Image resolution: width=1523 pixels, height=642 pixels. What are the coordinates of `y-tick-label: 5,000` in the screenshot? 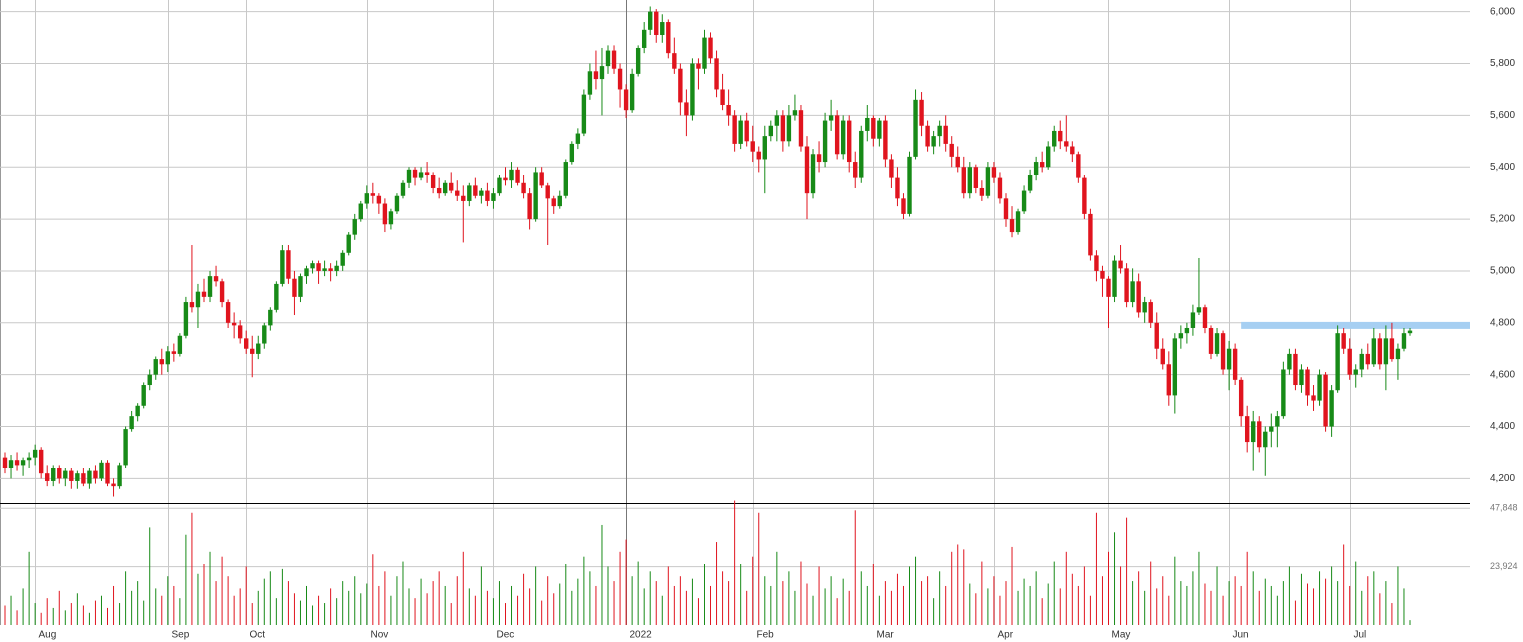 It's located at (1502, 271).